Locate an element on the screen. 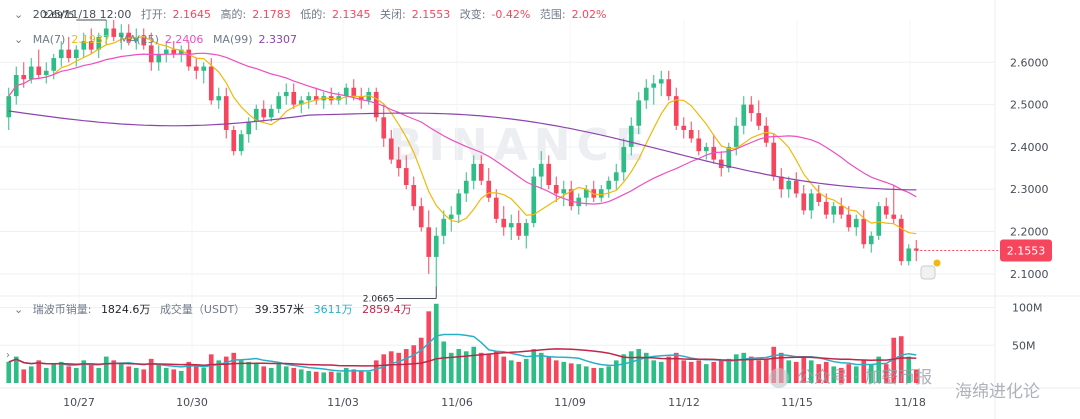  note-badge-icon is located at coordinates (928, 272).